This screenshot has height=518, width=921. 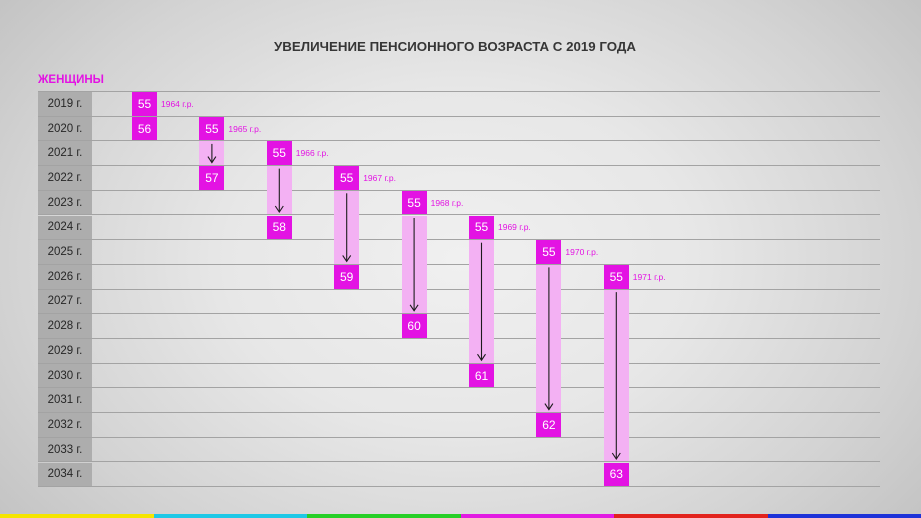 I want to click on year-label: 2030 г., so click(x=65, y=375).